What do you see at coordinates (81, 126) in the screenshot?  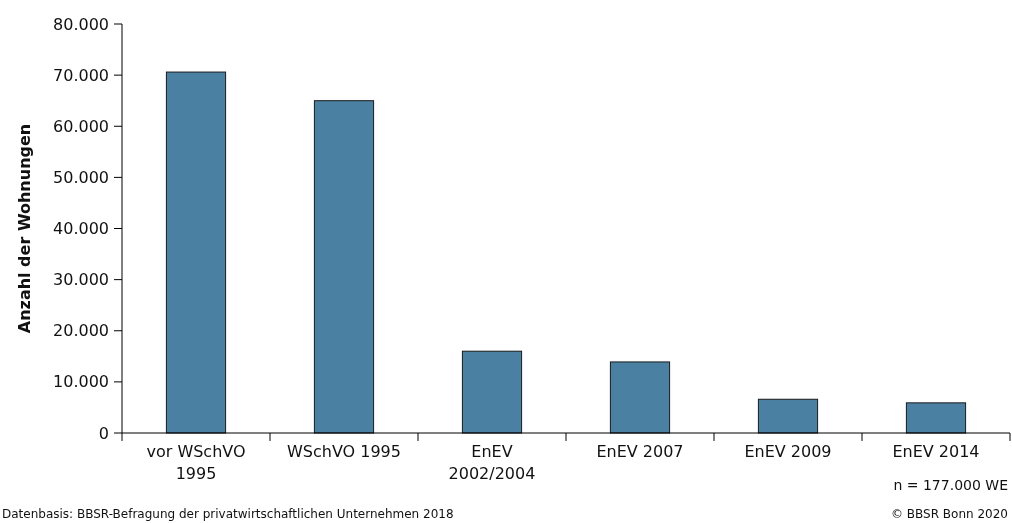 I see `y-tick-label: 60.000` at bounding box center [81, 126].